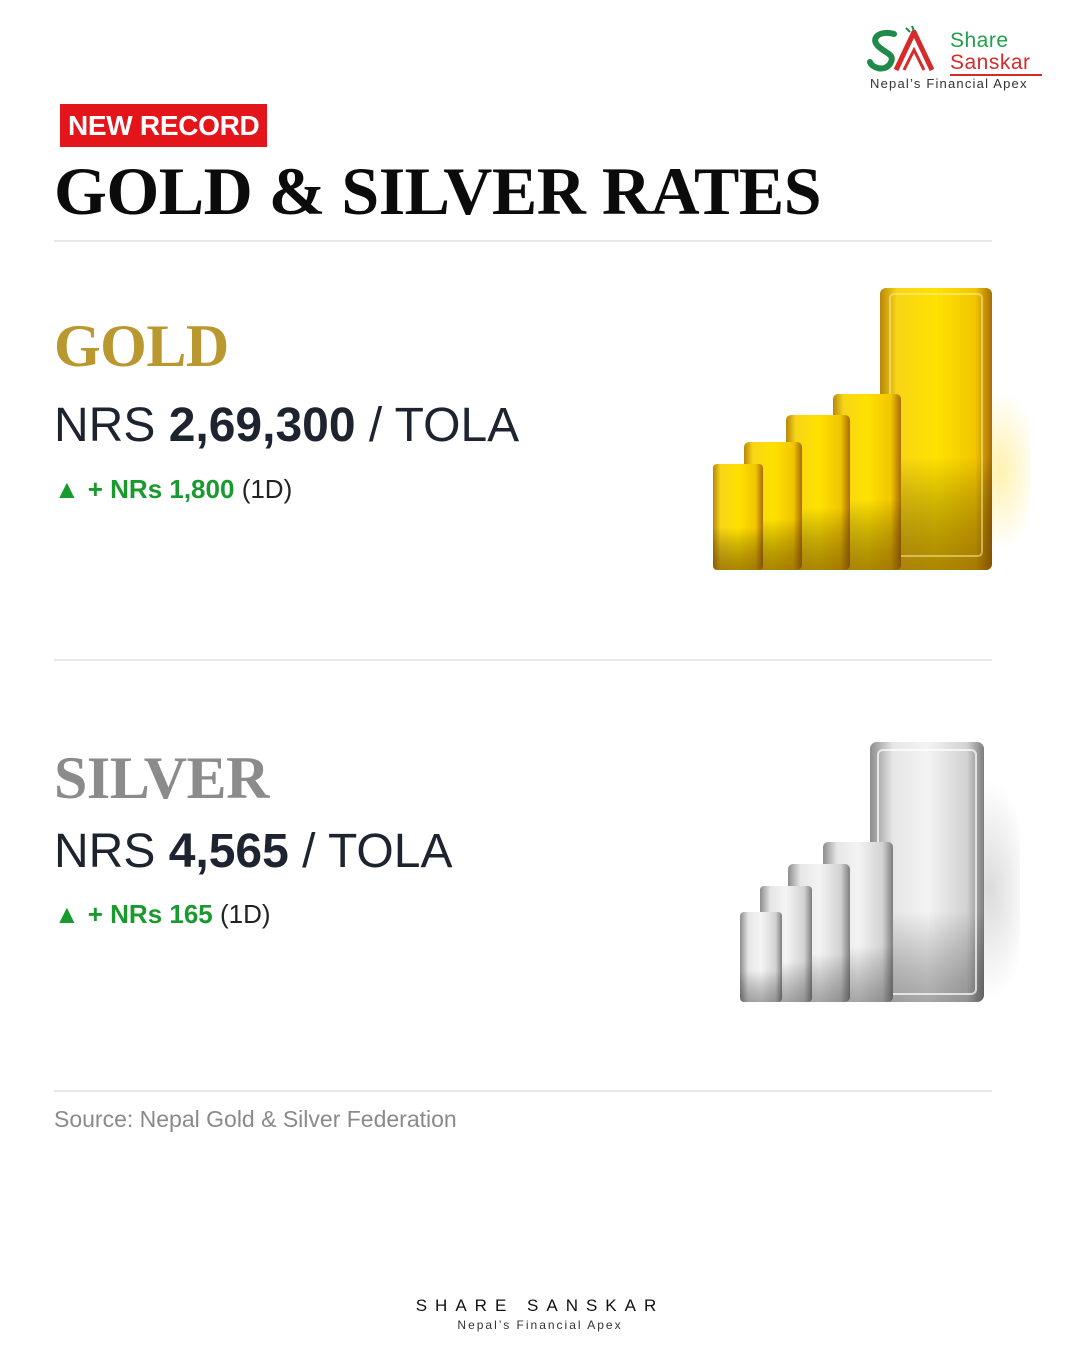 This screenshot has height=1350, width=1080. What do you see at coordinates (245, 914) in the screenshot?
I see `silver-change-period: (1D)` at bounding box center [245, 914].